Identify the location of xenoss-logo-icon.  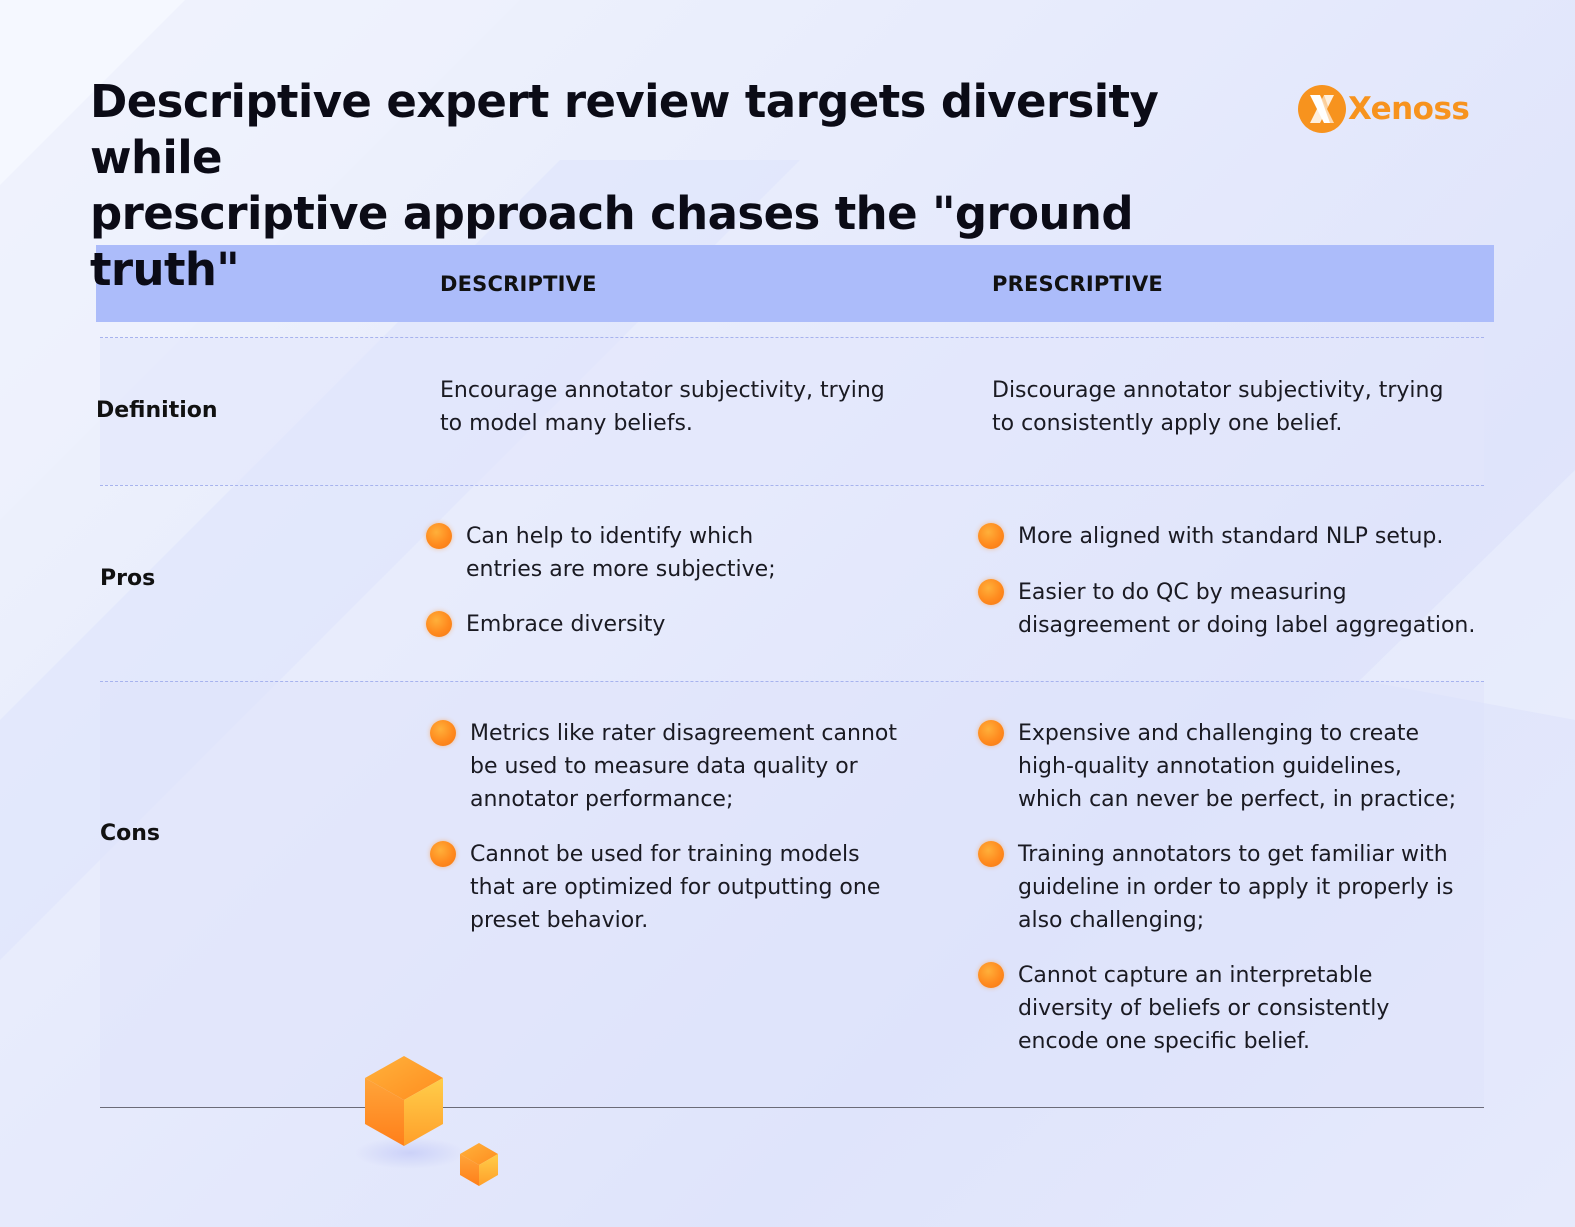
(1322, 109).